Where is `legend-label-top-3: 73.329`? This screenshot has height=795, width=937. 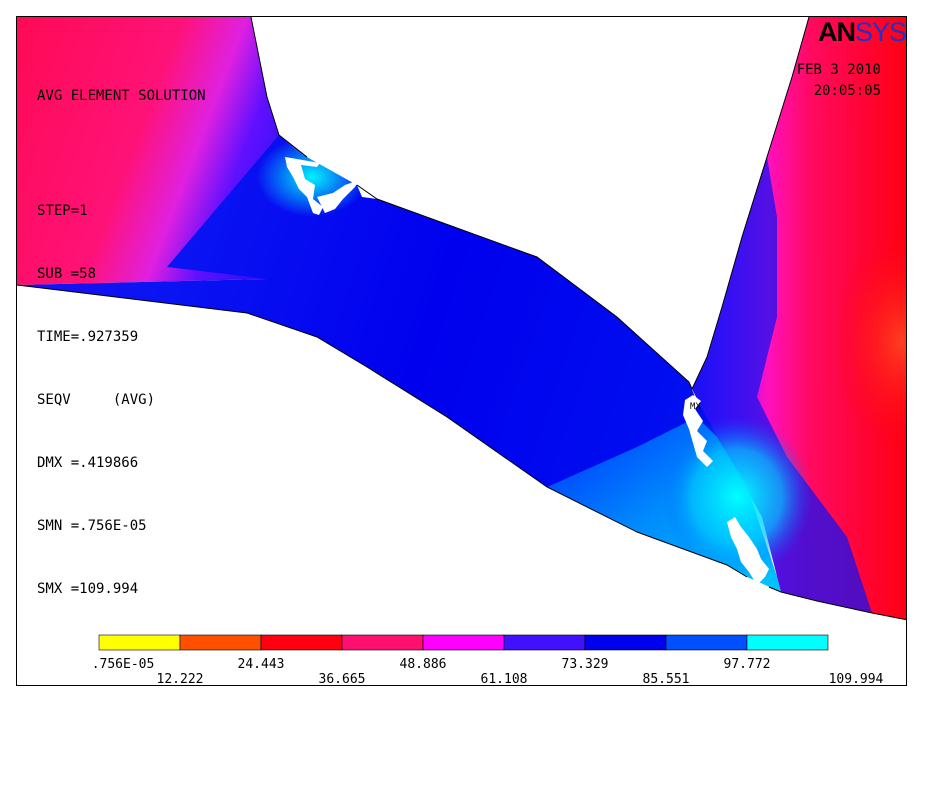 legend-label-top-3: 73.329 is located at coordinates (585, 664).